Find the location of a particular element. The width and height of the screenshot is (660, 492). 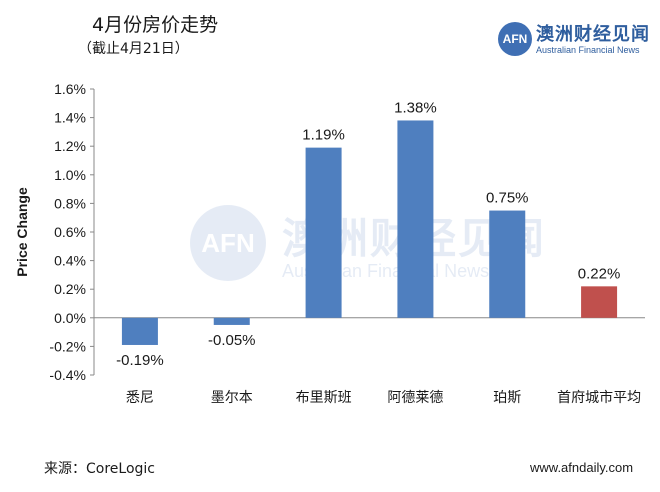

y-tick-label: 1.0% is located at coordinates (70, 175).